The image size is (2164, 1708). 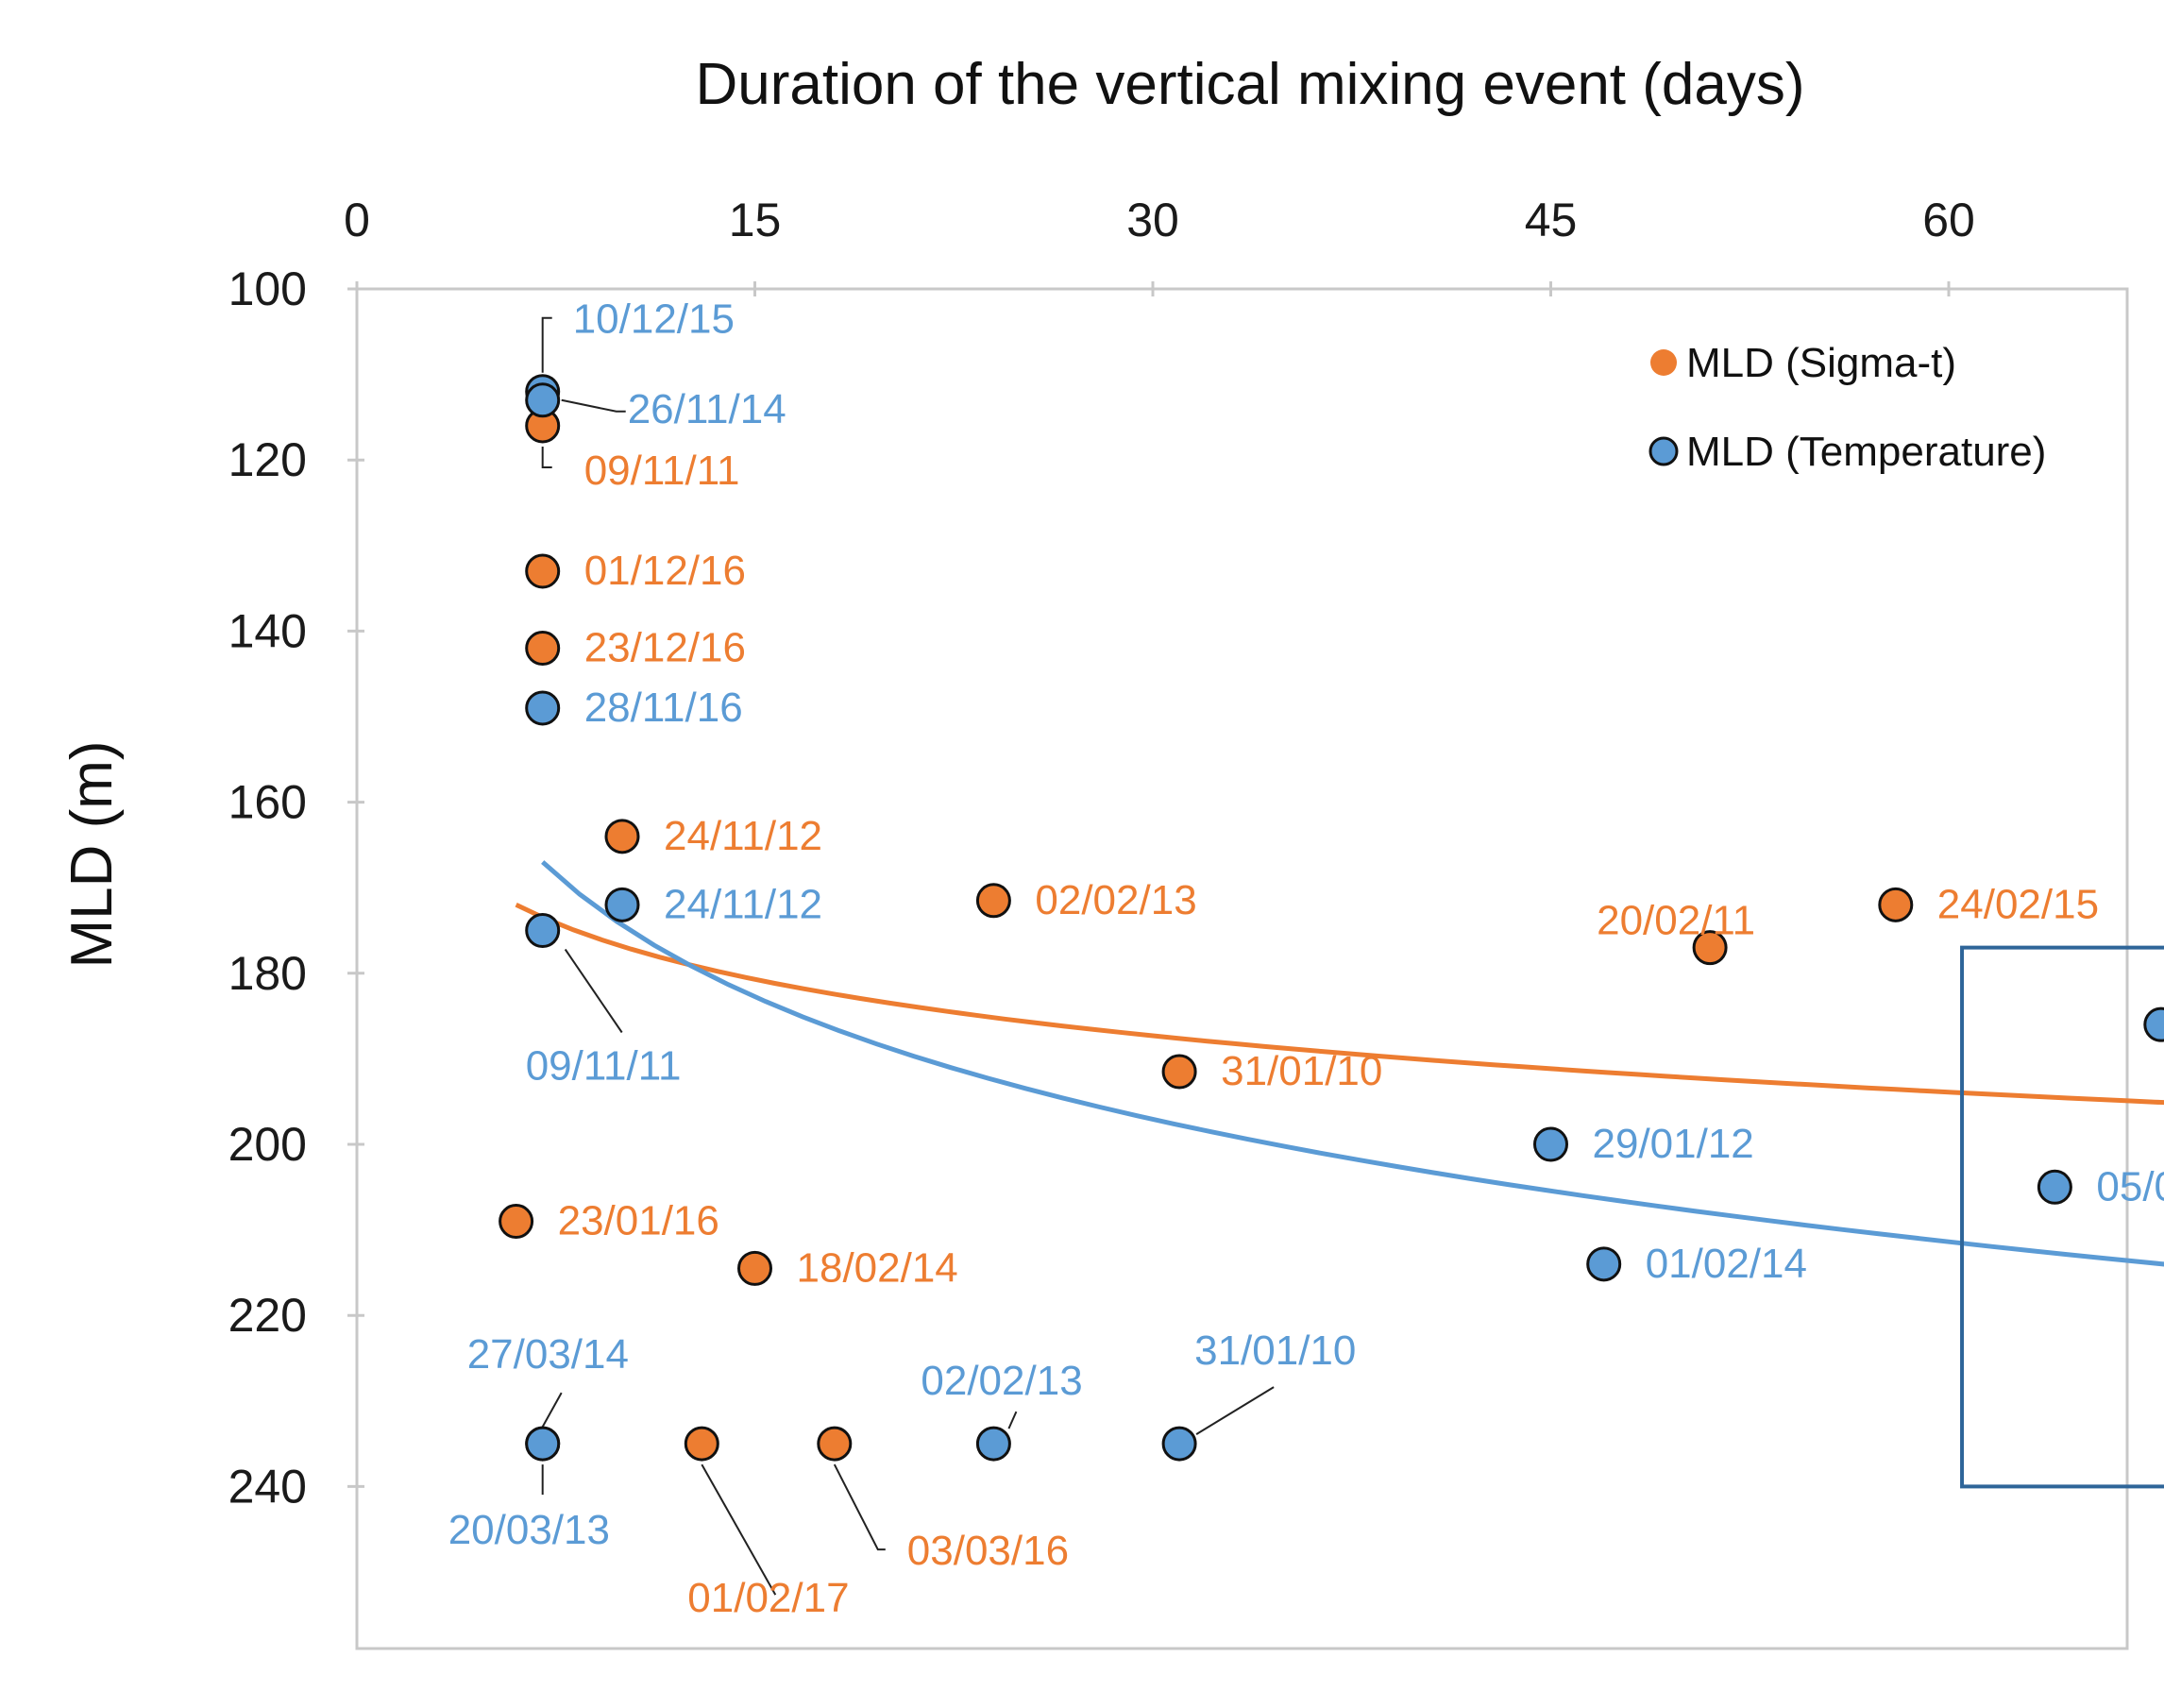 I want to click on point-label: 01/02/14, so click(x=1726, y=1264).